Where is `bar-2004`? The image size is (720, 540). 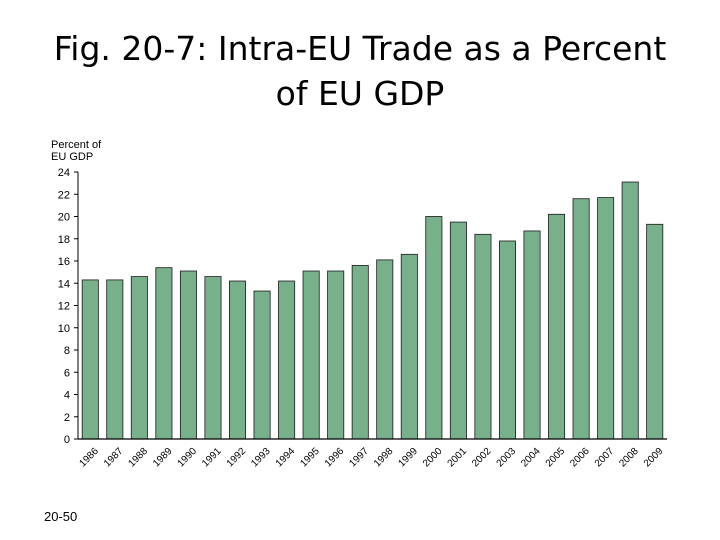 bar-2004 is located at coordinates (532, 335).